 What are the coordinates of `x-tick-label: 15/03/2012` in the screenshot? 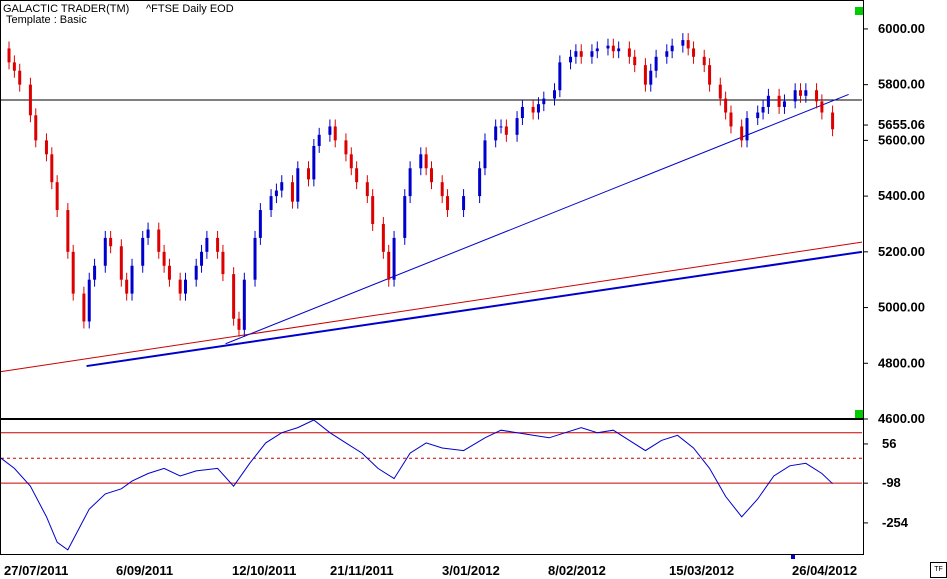 It's located at (701, 570).